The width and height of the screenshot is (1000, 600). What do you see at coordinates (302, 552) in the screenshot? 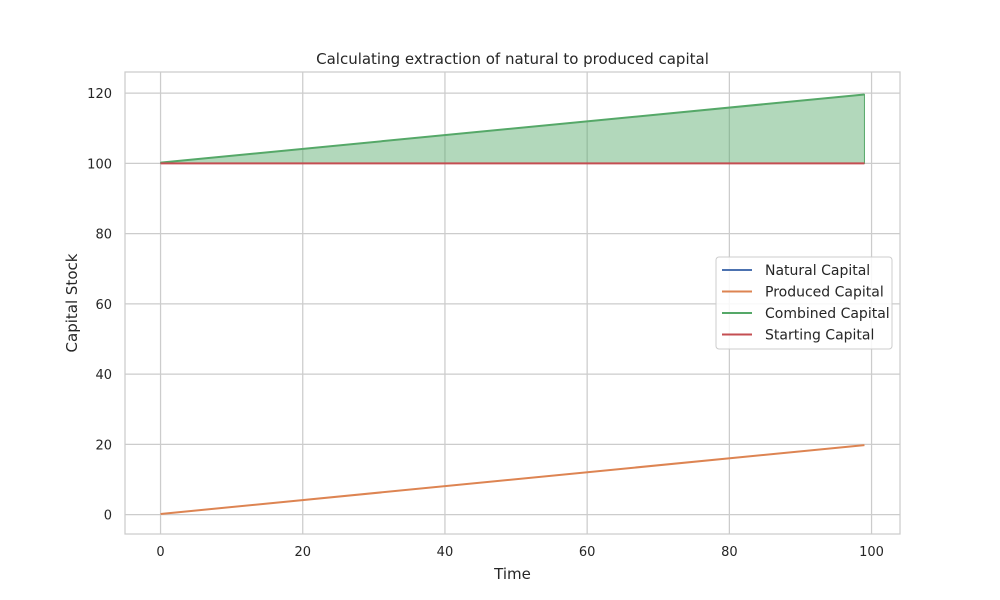
I see `x-tick-label: 20` at bounding box center [302, 552].